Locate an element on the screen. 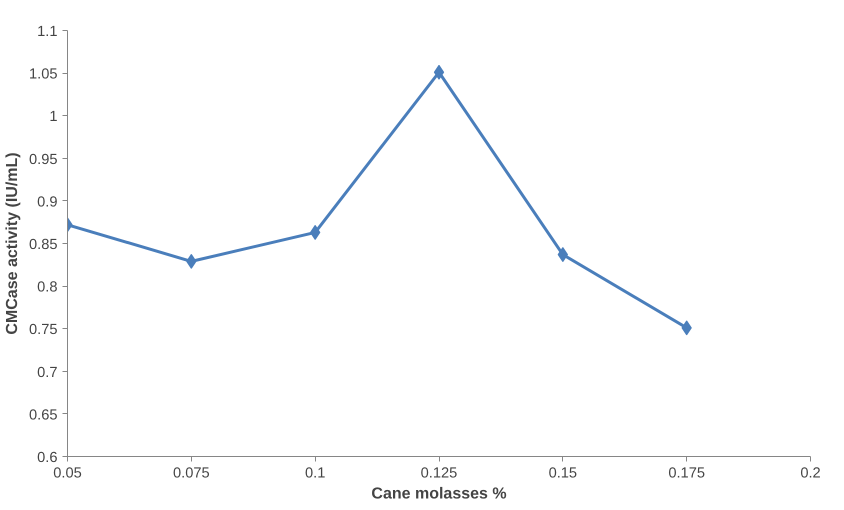 Image resolution: width=844 pixels, height=510 pixels. y-tick-label: 0.85 is located at coordinates (43, 245).